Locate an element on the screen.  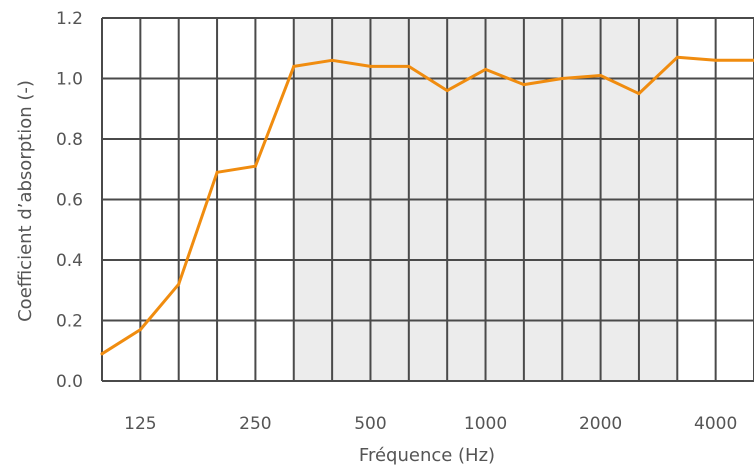
x-tick-label: 1000 is located at coordinates (485, 424).